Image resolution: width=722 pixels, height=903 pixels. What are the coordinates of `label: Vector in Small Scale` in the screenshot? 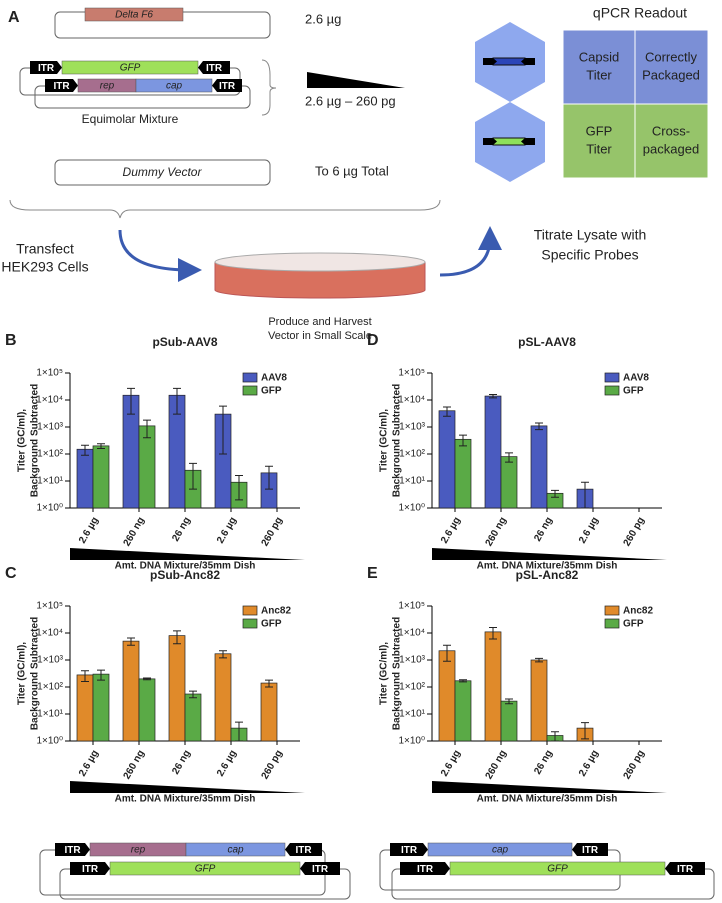 It's located at (320, 336).